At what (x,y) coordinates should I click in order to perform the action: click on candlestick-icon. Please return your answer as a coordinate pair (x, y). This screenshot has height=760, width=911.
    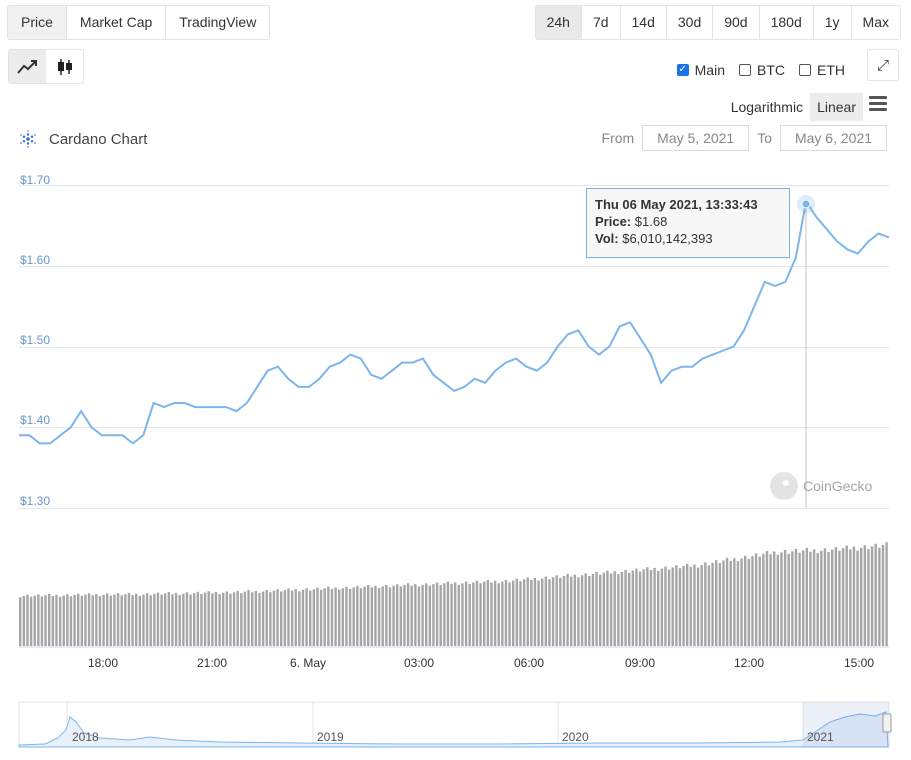
    Looking at the image, I should click on (64, 66).